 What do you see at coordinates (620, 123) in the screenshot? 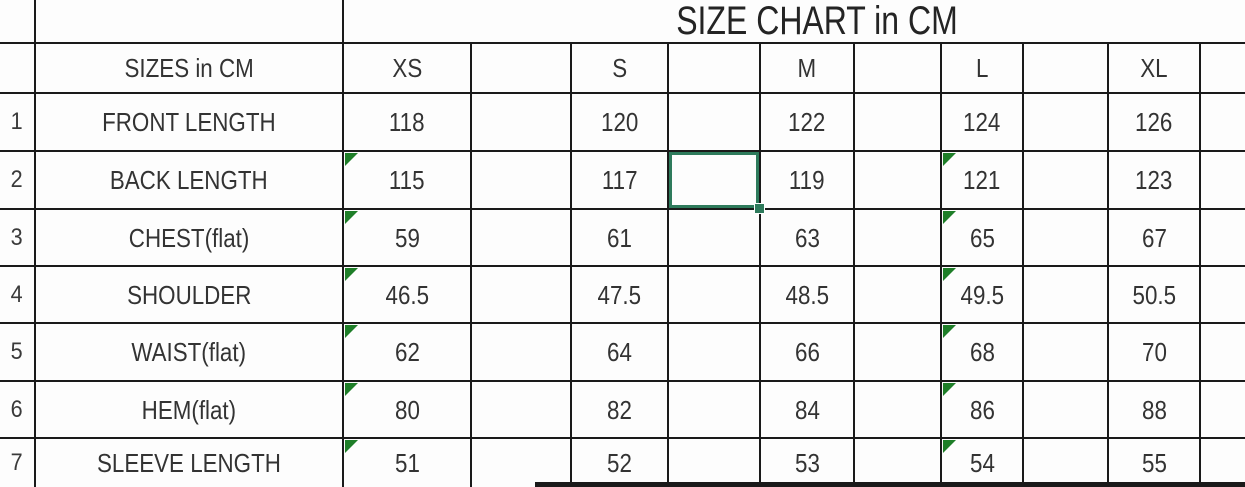
I see `value-cell: 120` at bounding box center [620, 123].